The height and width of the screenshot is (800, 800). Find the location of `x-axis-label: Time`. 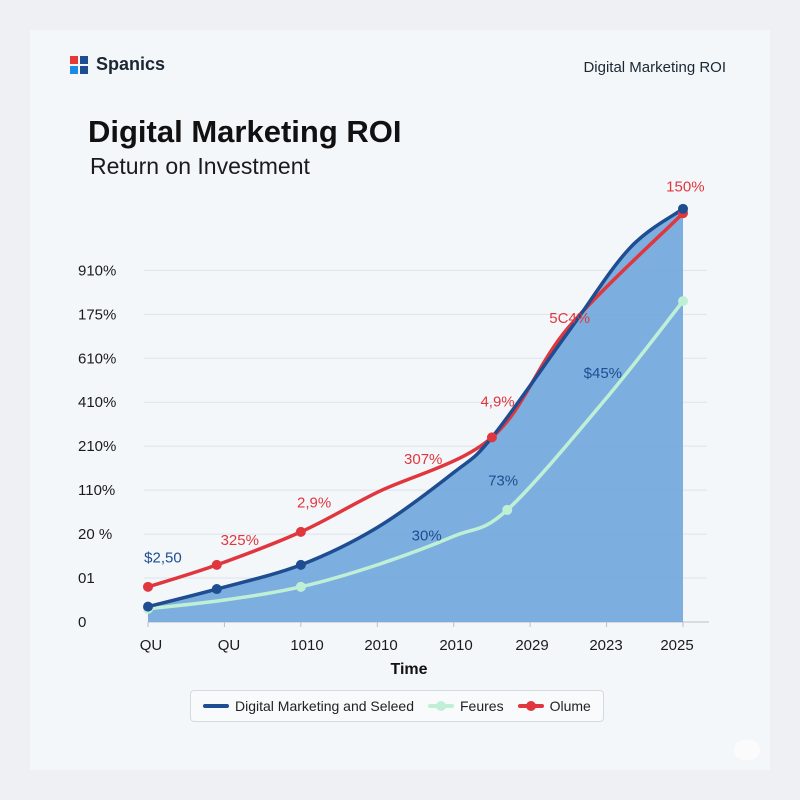

x-axis-label: Time is located at coordinates (408, 669).